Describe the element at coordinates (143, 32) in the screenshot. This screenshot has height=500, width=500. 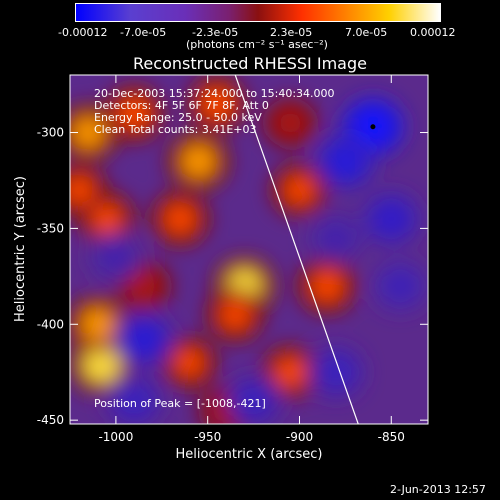
I see `colorbar-tick-1: -7.0e-05` at that location.